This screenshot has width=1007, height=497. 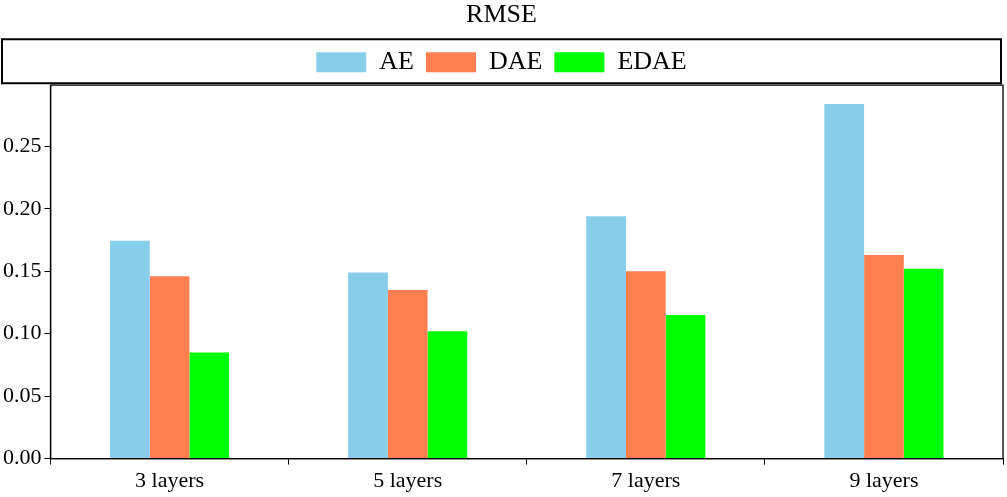 What do you see at coordinates (22, 207) in the screenshot?
I see `y-tick-label: 0.20` at bounding box center [22, 207].